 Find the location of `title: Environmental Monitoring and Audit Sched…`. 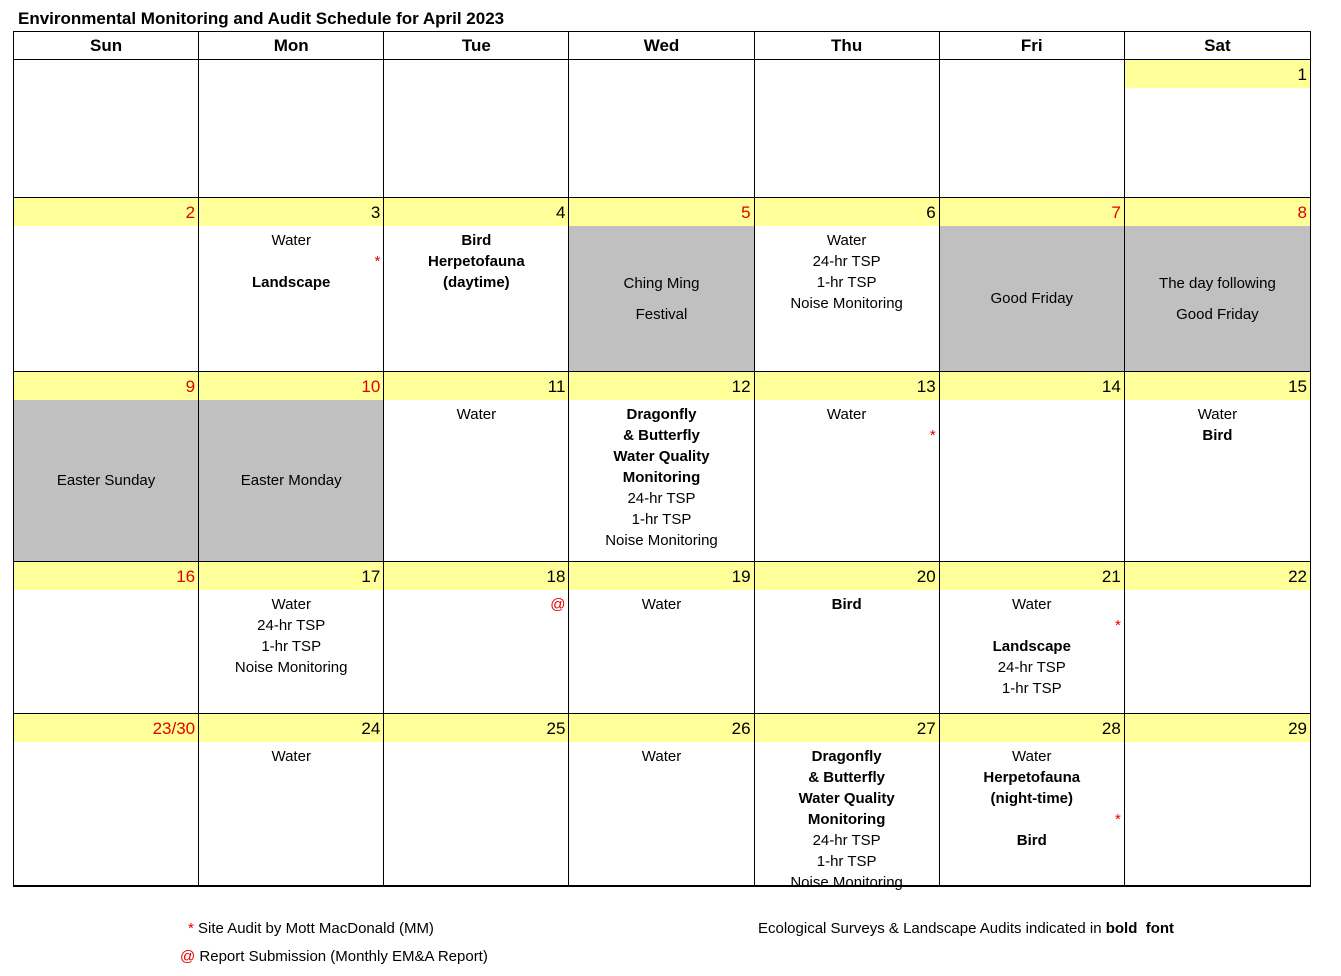

title: Environmental Monitoring and Audit Sched… is located at coordinates (261, 18).